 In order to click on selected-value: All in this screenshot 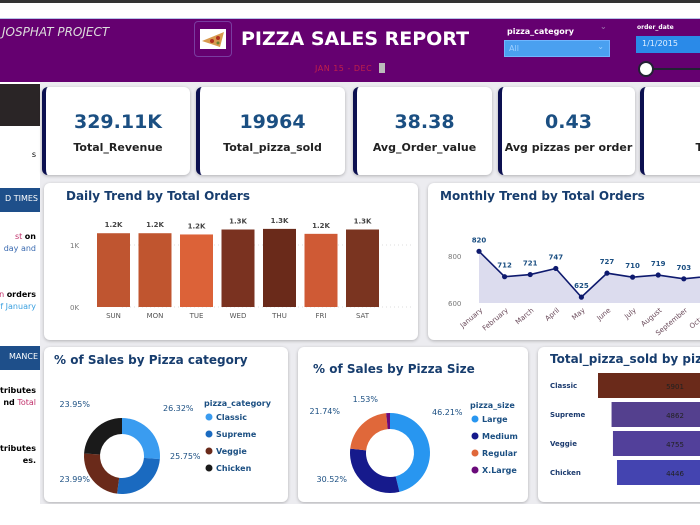, I will do `click(514, 48)`.